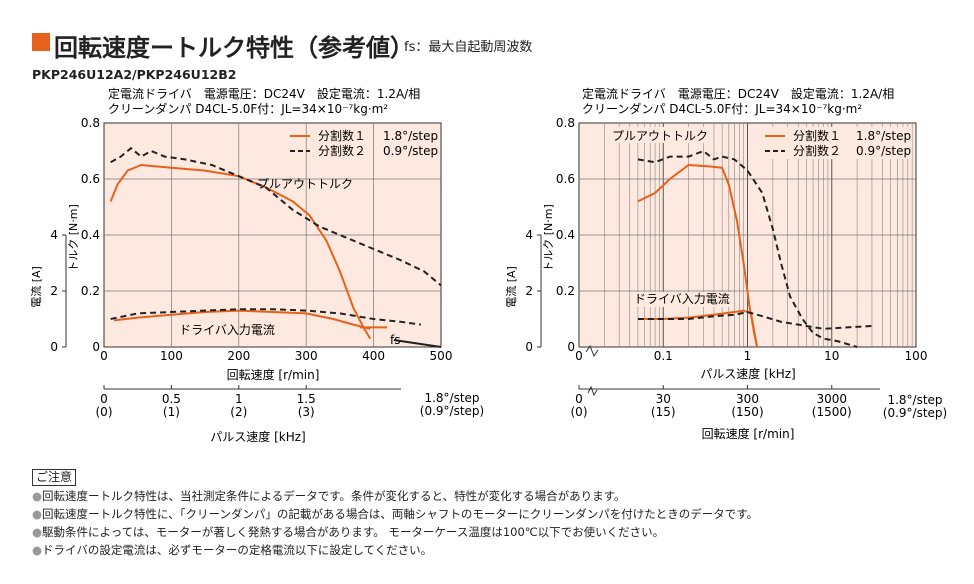 The image size is (974, 584). What do you see at coordinates (306, 399) in the screenshot?
I see `pulse-tick-label: 1.5` at bounding box center [306, 399].